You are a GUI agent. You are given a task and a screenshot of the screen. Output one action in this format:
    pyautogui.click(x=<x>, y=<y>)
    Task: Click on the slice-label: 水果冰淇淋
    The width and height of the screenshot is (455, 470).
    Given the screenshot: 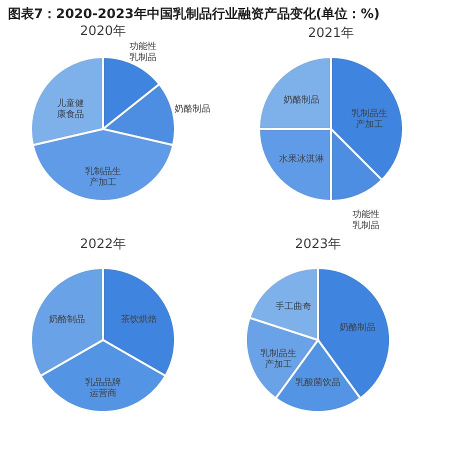 What is the action you would take?
    pyautogui.click(x=301, y=159)
    